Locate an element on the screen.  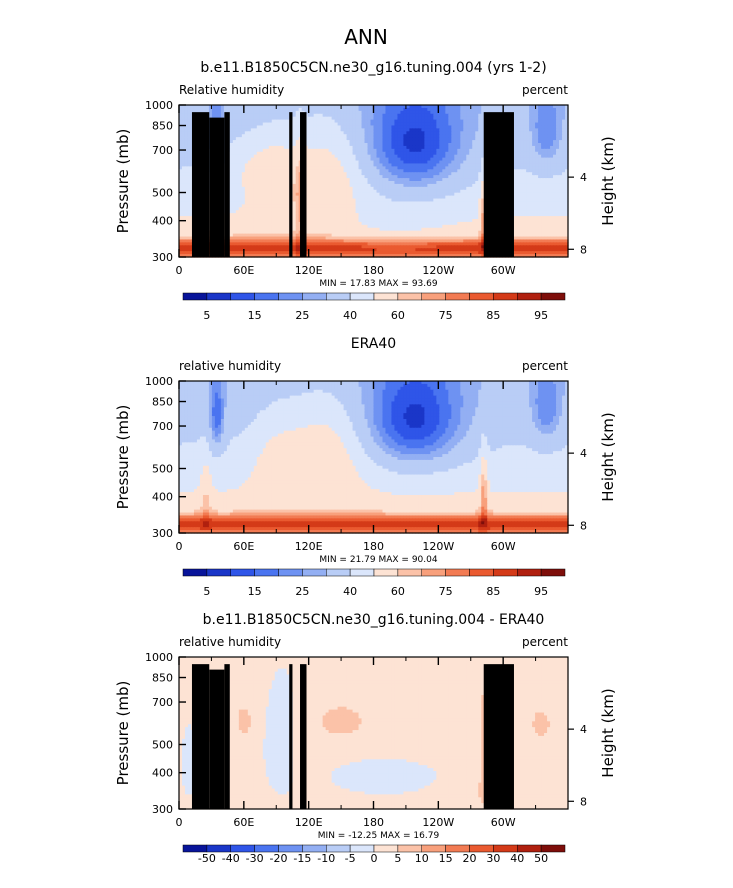
colorbar-label: 95 is located at coordinates (541, 591).